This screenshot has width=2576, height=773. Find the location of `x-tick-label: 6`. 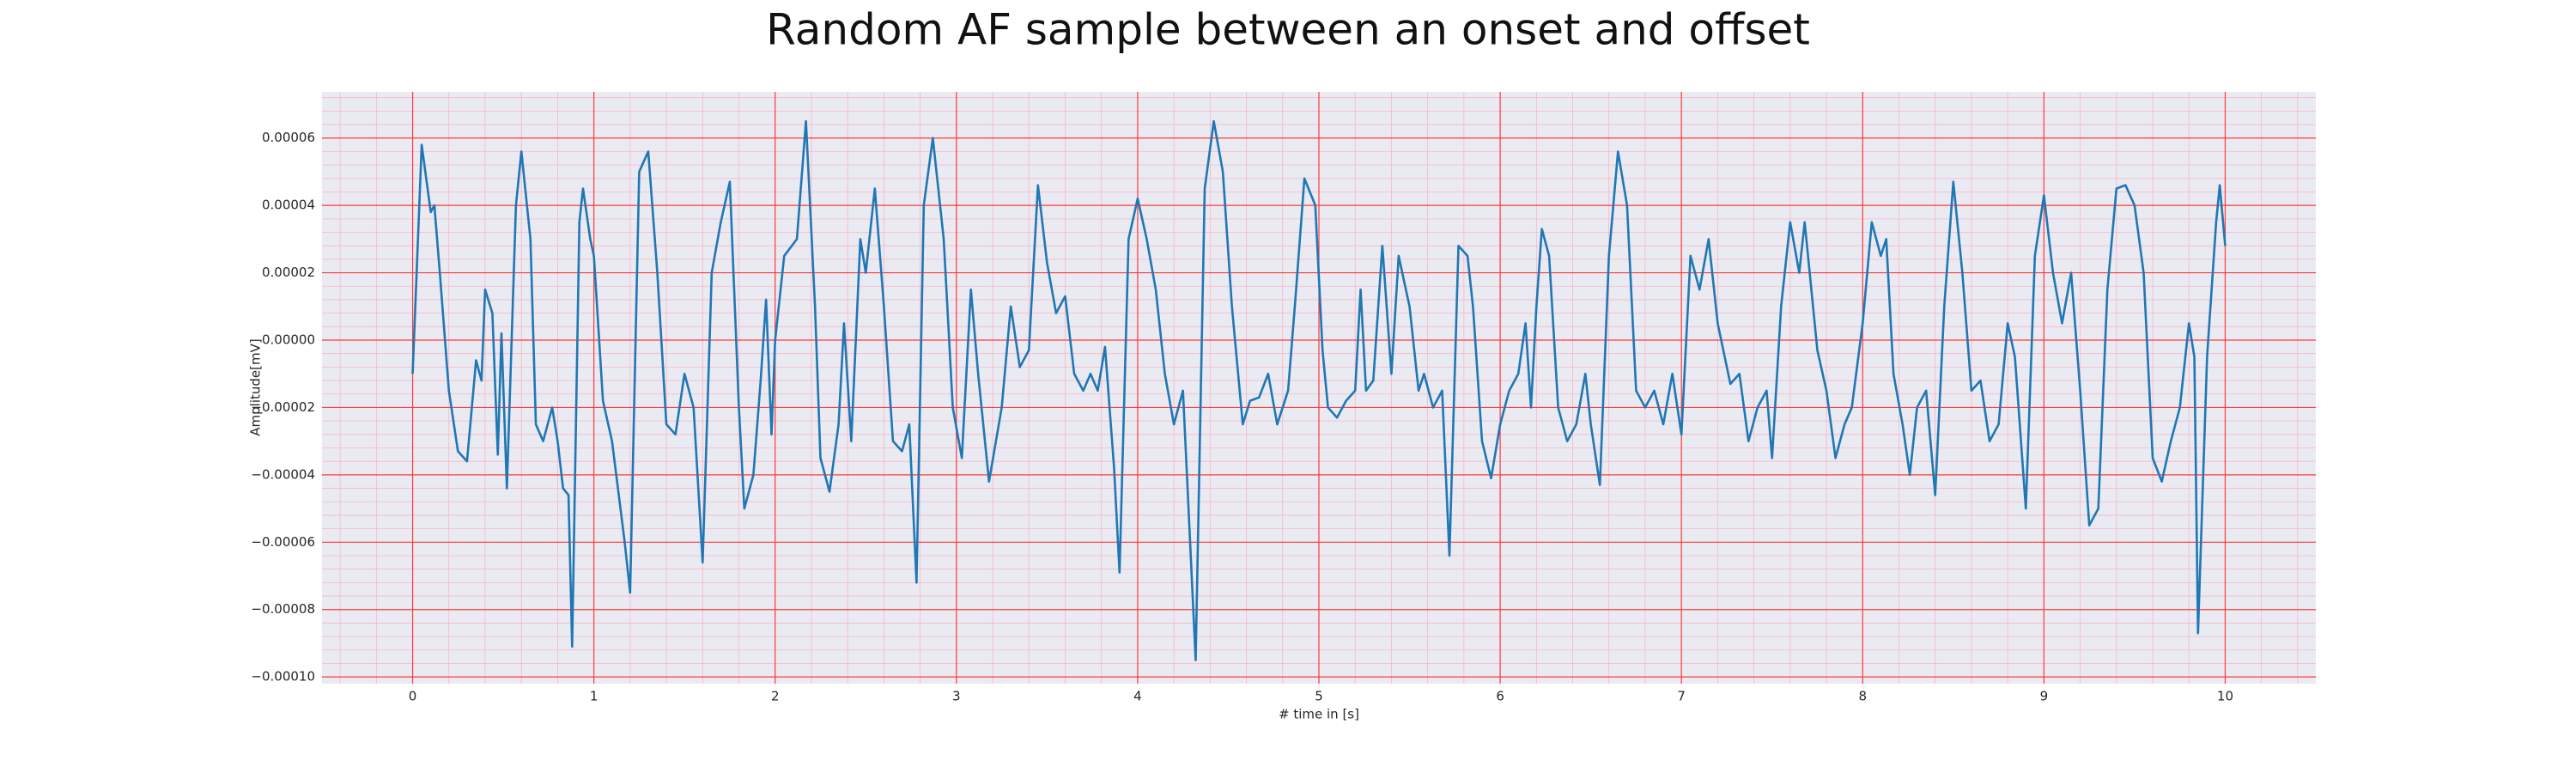

x-tick-label: 6 is located at coordinates (1500, 696).